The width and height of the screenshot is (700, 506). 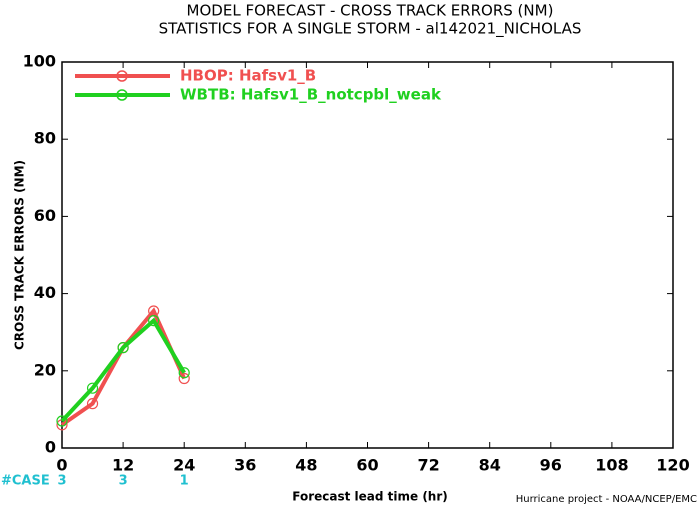 What do you see at coordinates (184, 465) in the screenshot?
I see `x-tick-label: 24` at bounding box center [184, 465].